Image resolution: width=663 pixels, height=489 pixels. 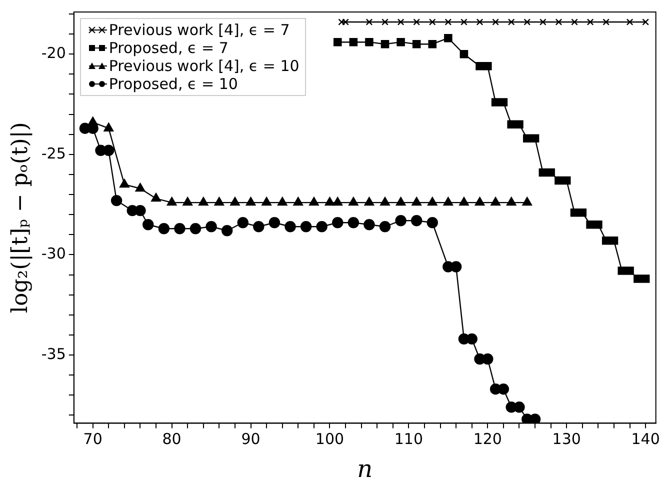 What do you see at coordinates (53, 53) in the screenshot?
I see `y-tick-label: -20` at bounding box center [53, 53].